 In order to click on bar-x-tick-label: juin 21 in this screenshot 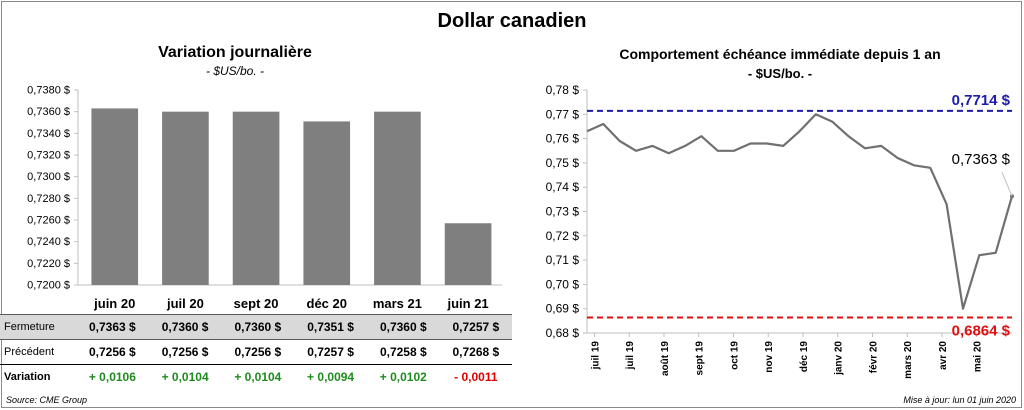, I will do `click(467, 303)`.